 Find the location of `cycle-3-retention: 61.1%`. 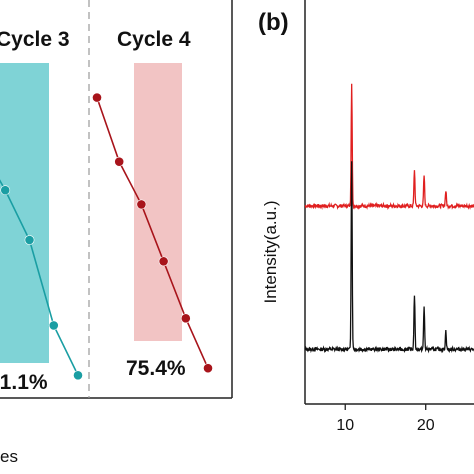

cycle-3-retention: 61.1% is located at coordinates (24, 382).